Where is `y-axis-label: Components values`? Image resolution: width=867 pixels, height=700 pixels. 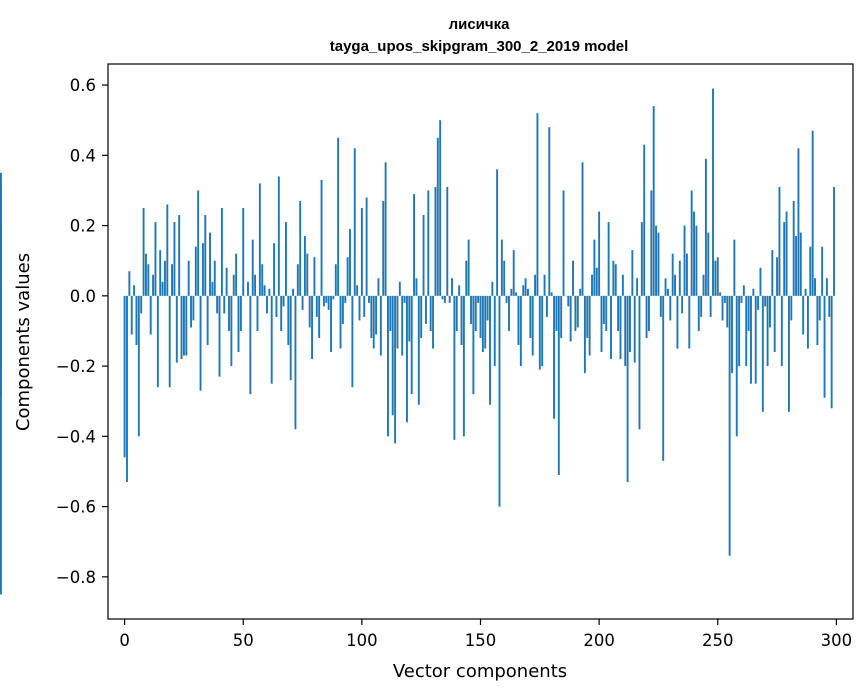
y-axis-label: Components values is located at coordinates (23, 342).